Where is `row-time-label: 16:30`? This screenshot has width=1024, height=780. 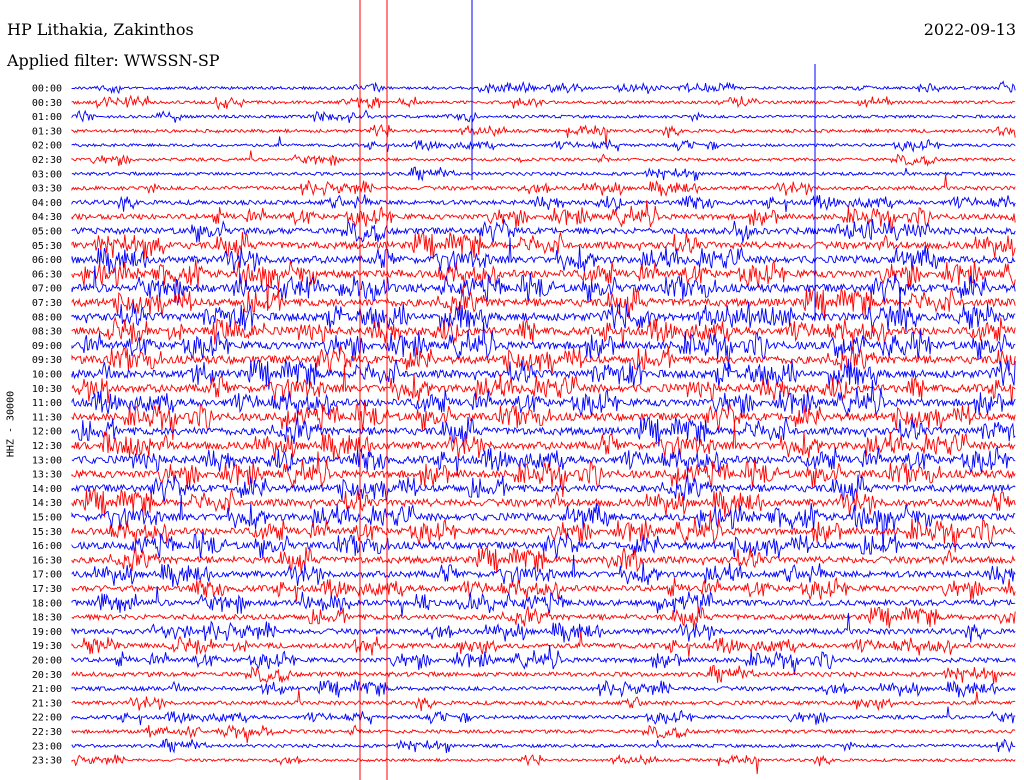
row-time-label: 16:30 is located at coordinates (47, 560).